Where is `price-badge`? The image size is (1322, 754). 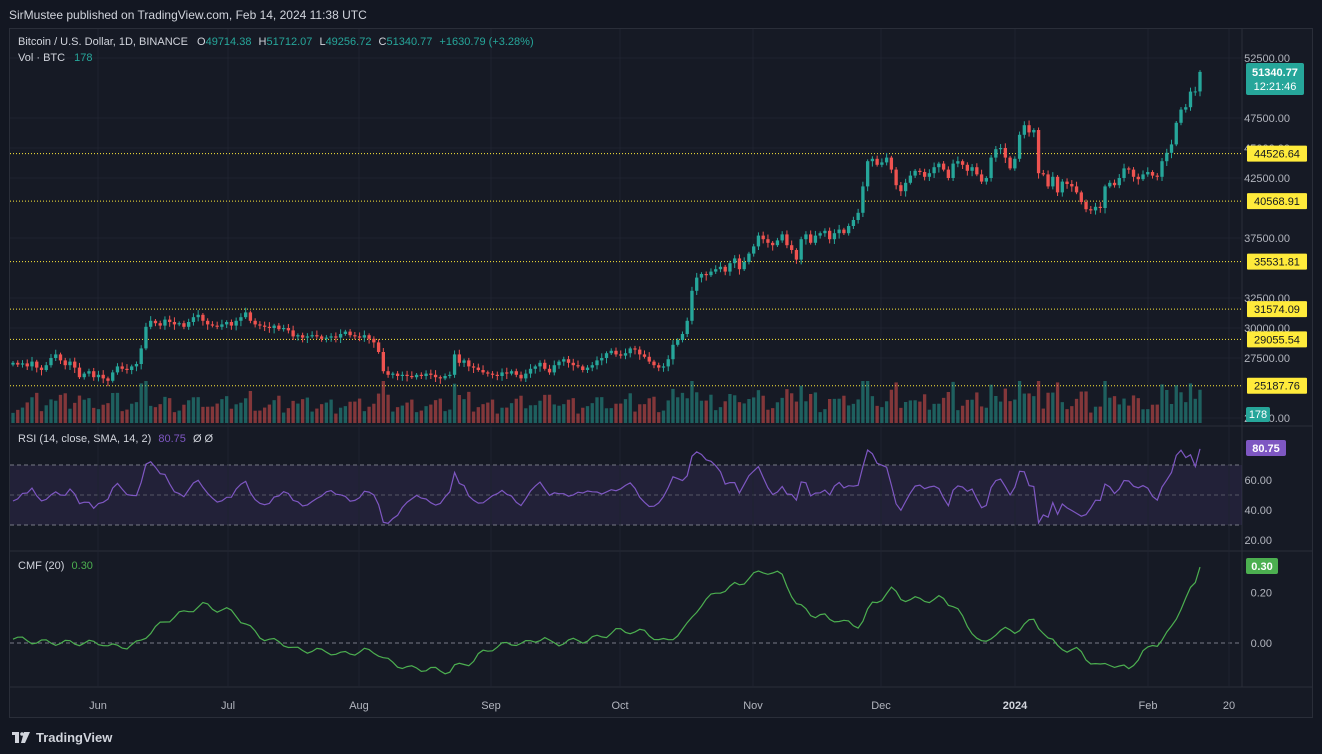 price-badge is located at coordinates (1275, 79).